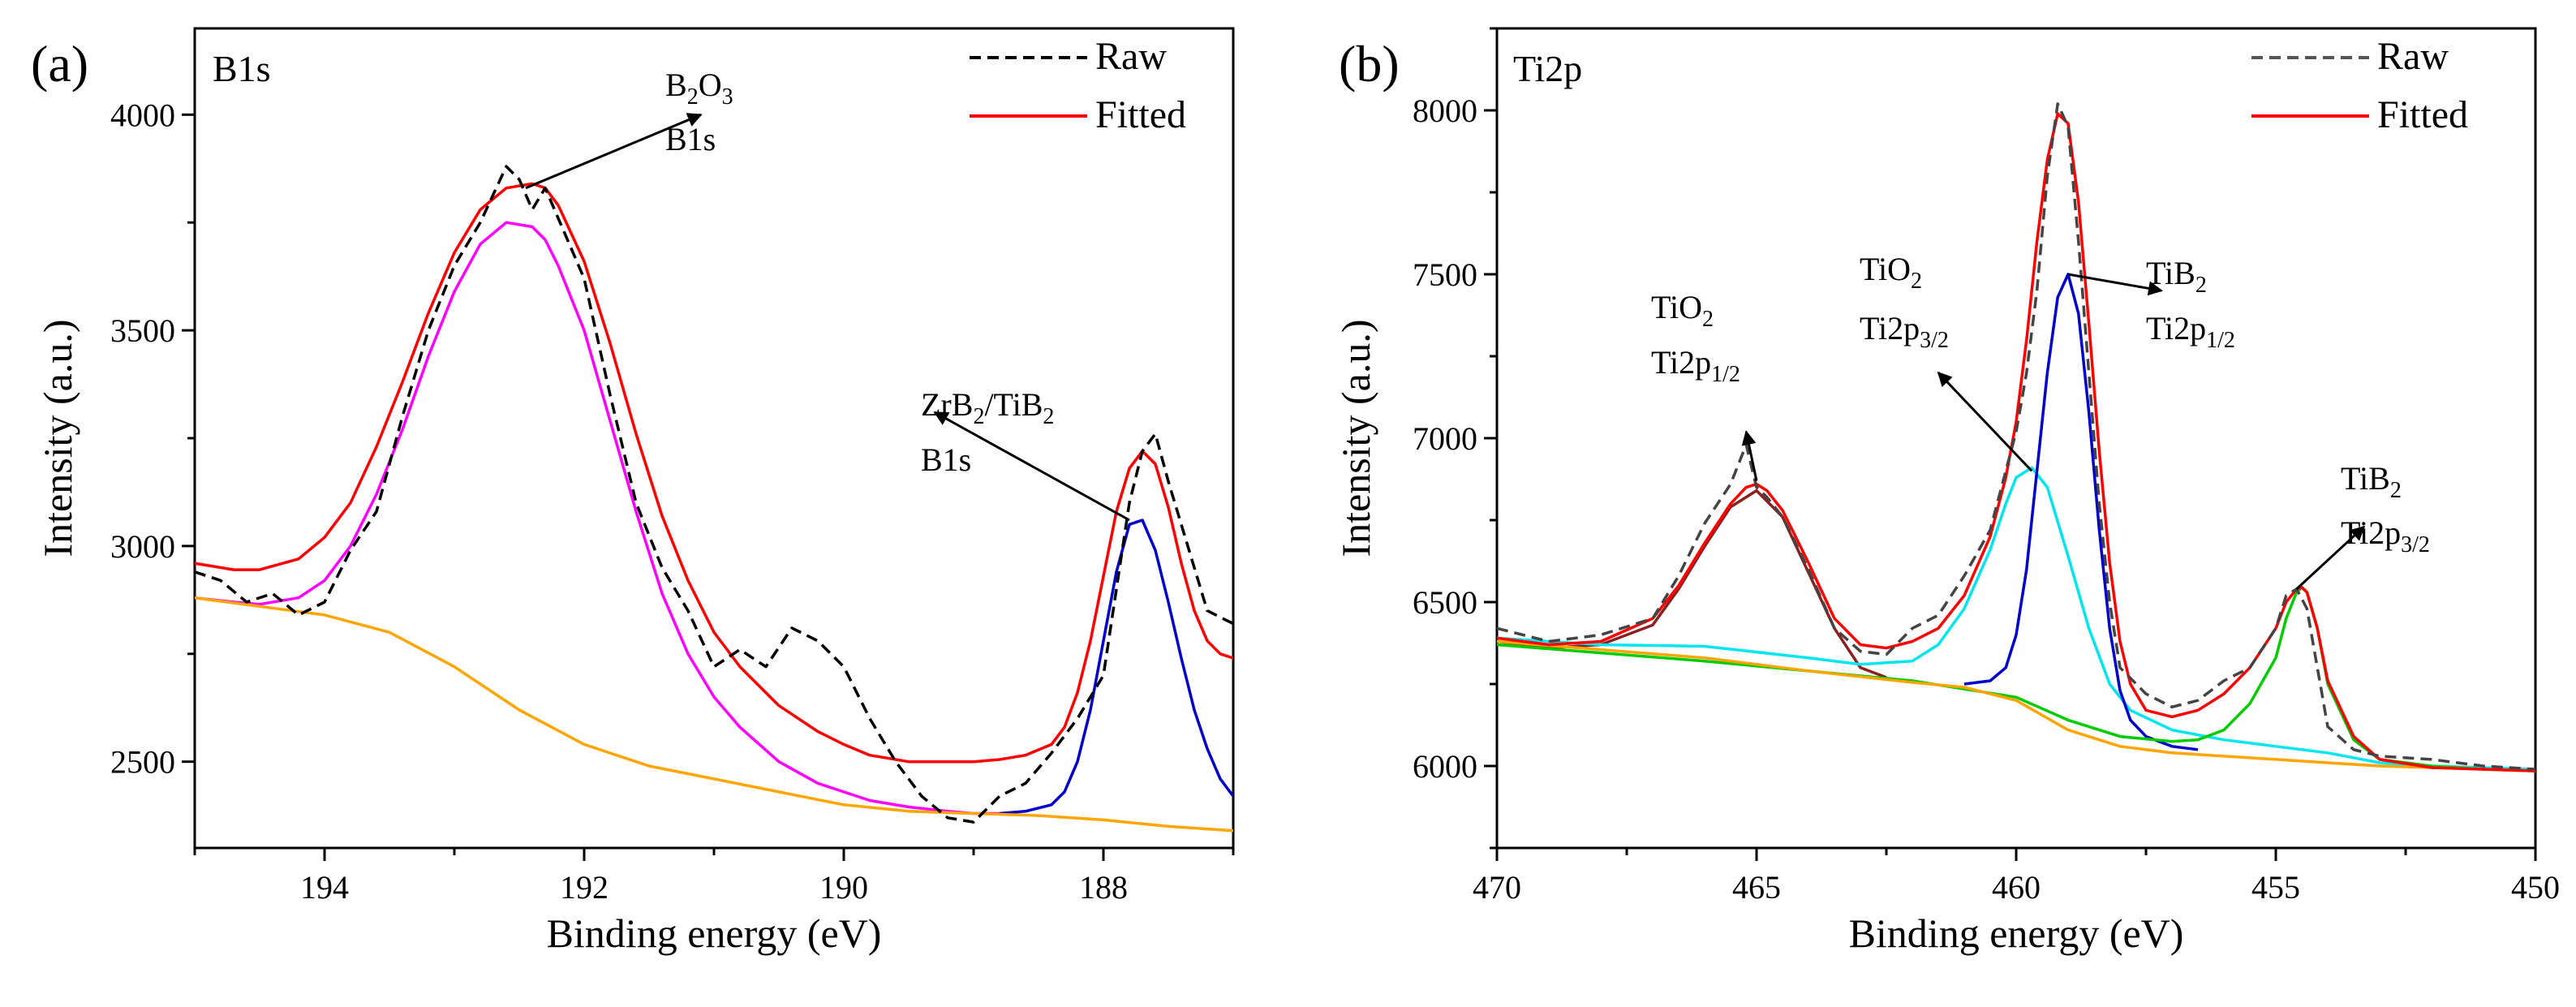 The height and width of the screenshot is (1007, 2576). What do you see at coordinates (142, 331) in the screenshot?
I see `y-tick-label: 3500` at bounding box center [142, 331].